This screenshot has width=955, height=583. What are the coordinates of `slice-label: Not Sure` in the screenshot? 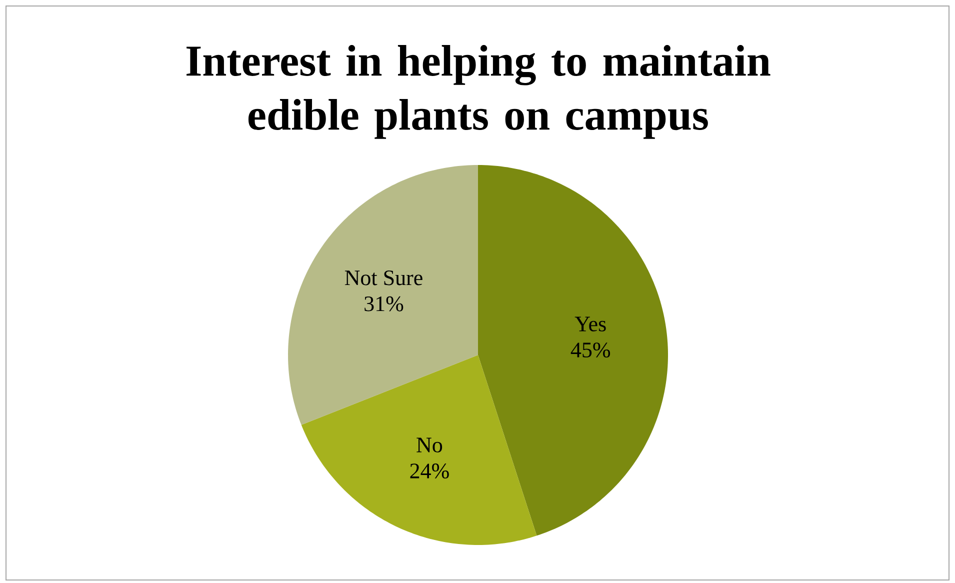 It's located at (383, 278).